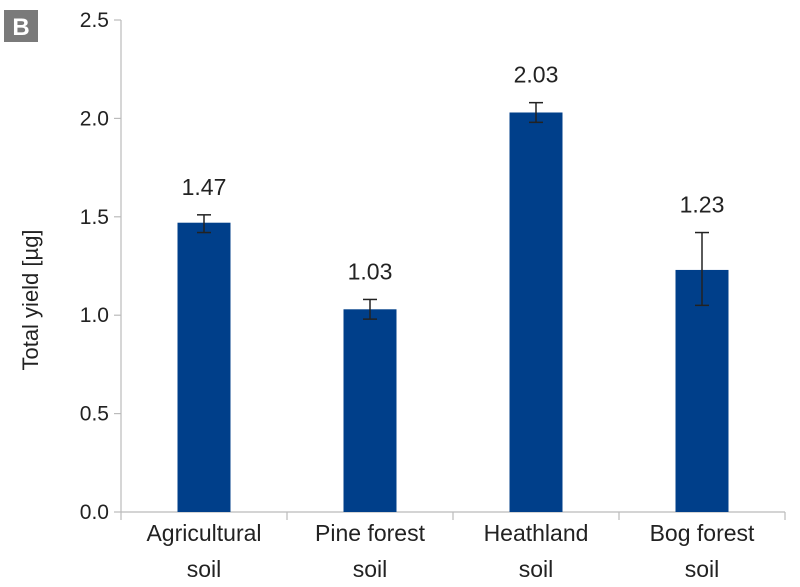 This screenshot has height=587, width=800. What do you see at coordinates (370, 533) in the screenshot?
I see `category-label-1-line-0: Pine forest` at bounding box center [370, 533].